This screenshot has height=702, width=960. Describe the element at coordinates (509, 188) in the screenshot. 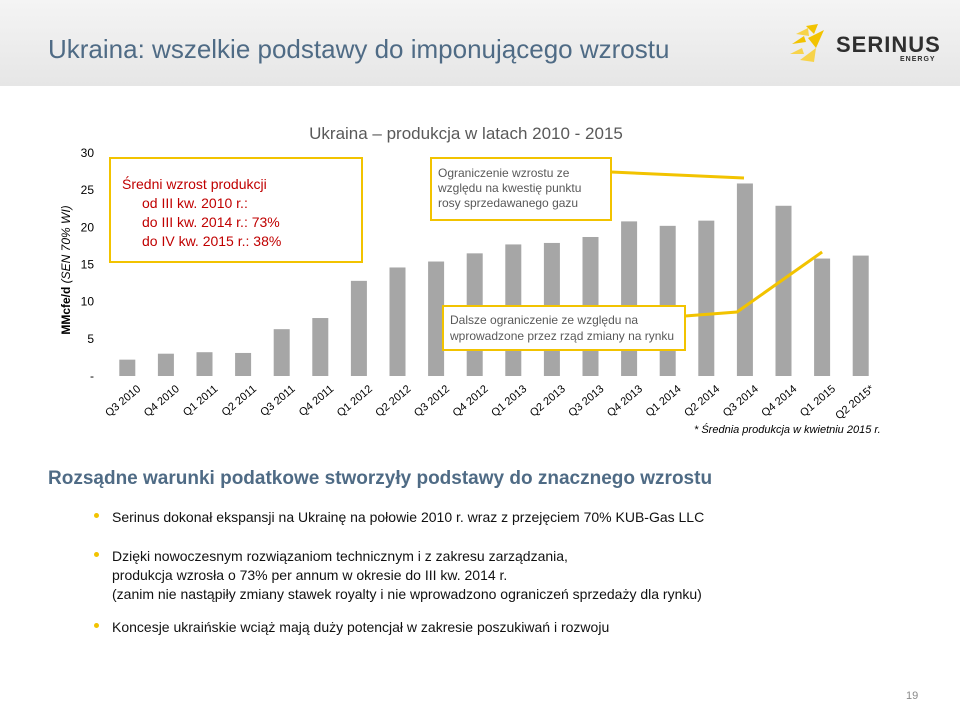

I see `excise-line: względu na kwestię punktu` at that location.